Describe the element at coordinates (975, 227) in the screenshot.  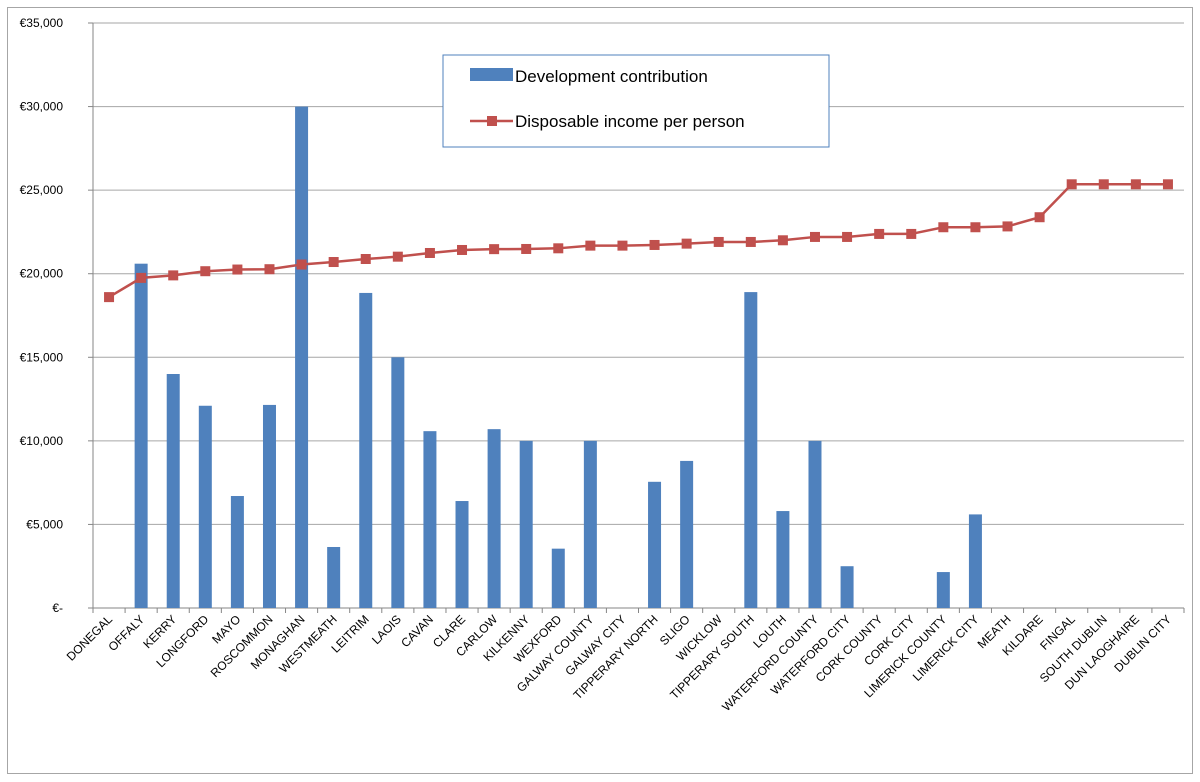
I see `income-marker-limerick-city` at that location.